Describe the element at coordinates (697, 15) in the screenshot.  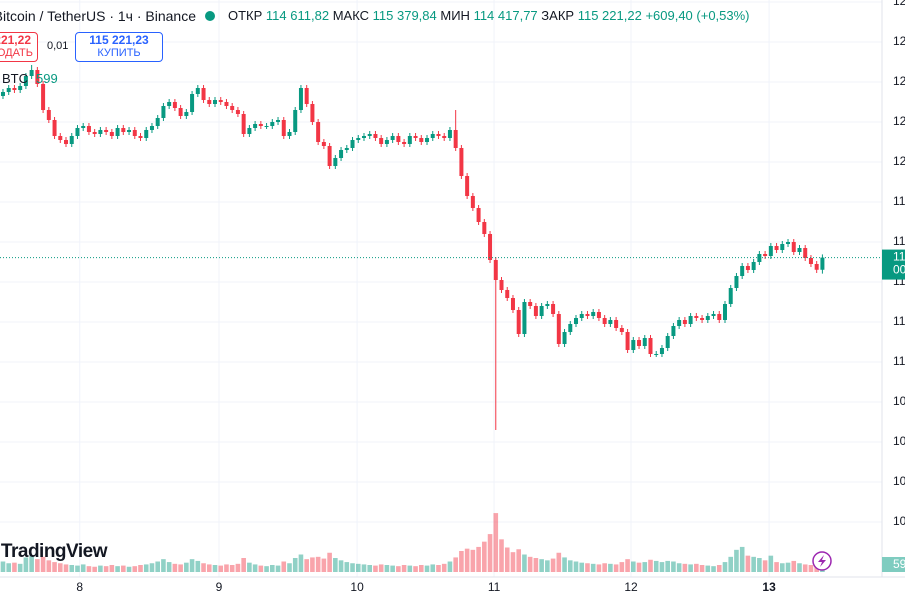
I see `change: +609,40 (+0,53%)` at that location.